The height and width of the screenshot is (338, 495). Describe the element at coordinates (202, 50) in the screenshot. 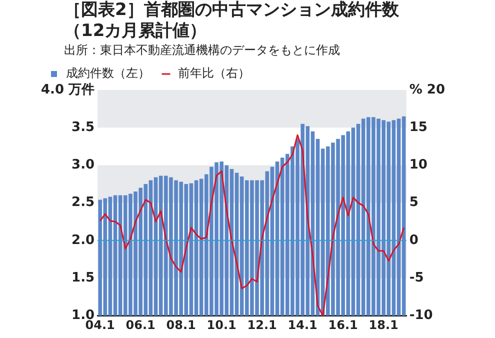

I see `text: 出所：東日本不動産流通機構のデータをもとに作成` at that location.